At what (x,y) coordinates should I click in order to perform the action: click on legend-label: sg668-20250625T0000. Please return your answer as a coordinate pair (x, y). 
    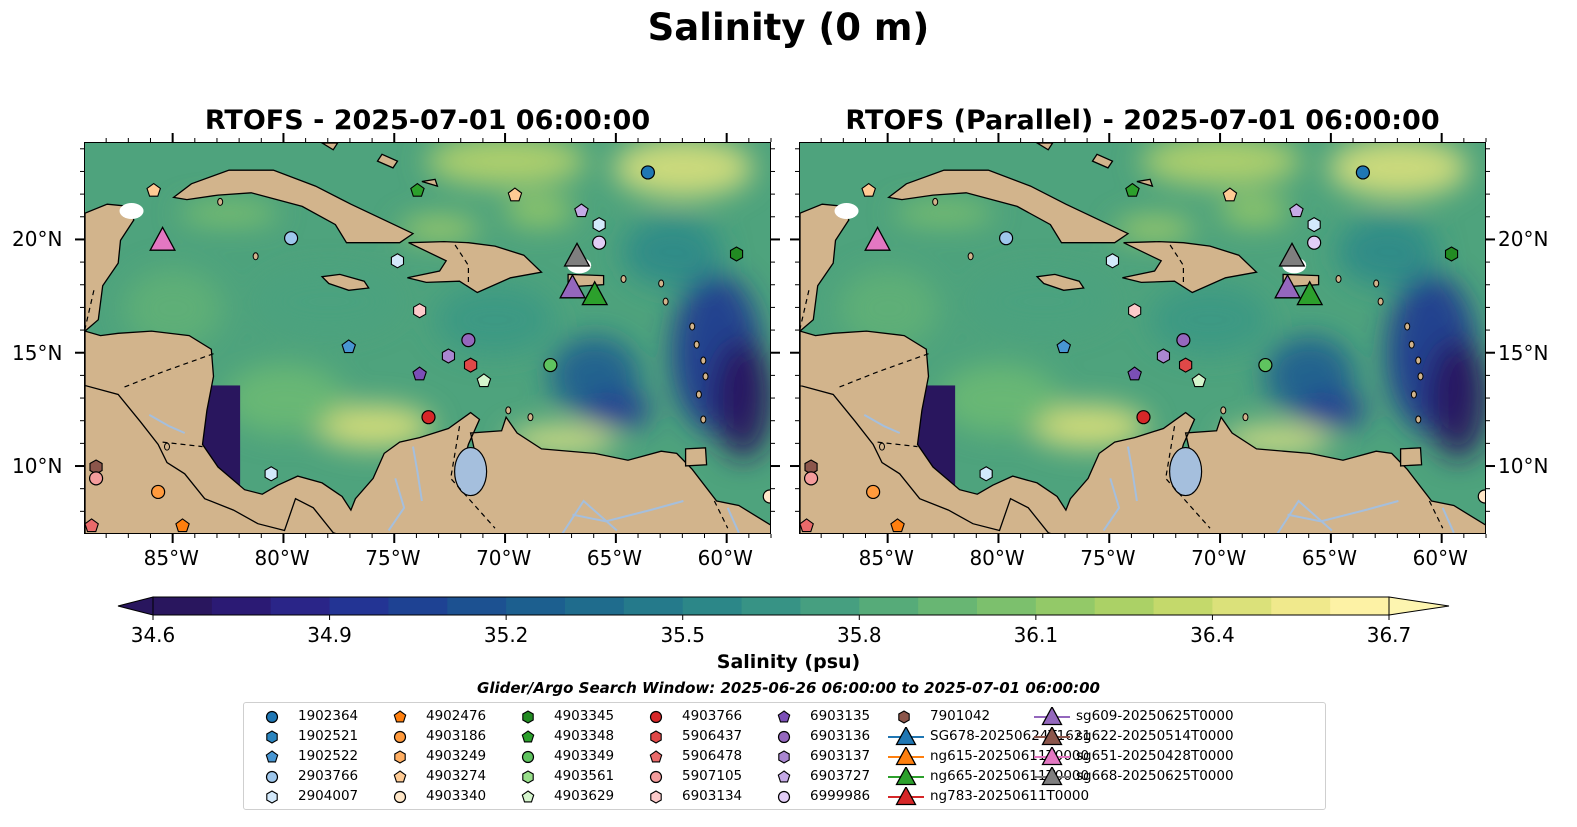
    Looking at the image, I should click on (1155, 776).